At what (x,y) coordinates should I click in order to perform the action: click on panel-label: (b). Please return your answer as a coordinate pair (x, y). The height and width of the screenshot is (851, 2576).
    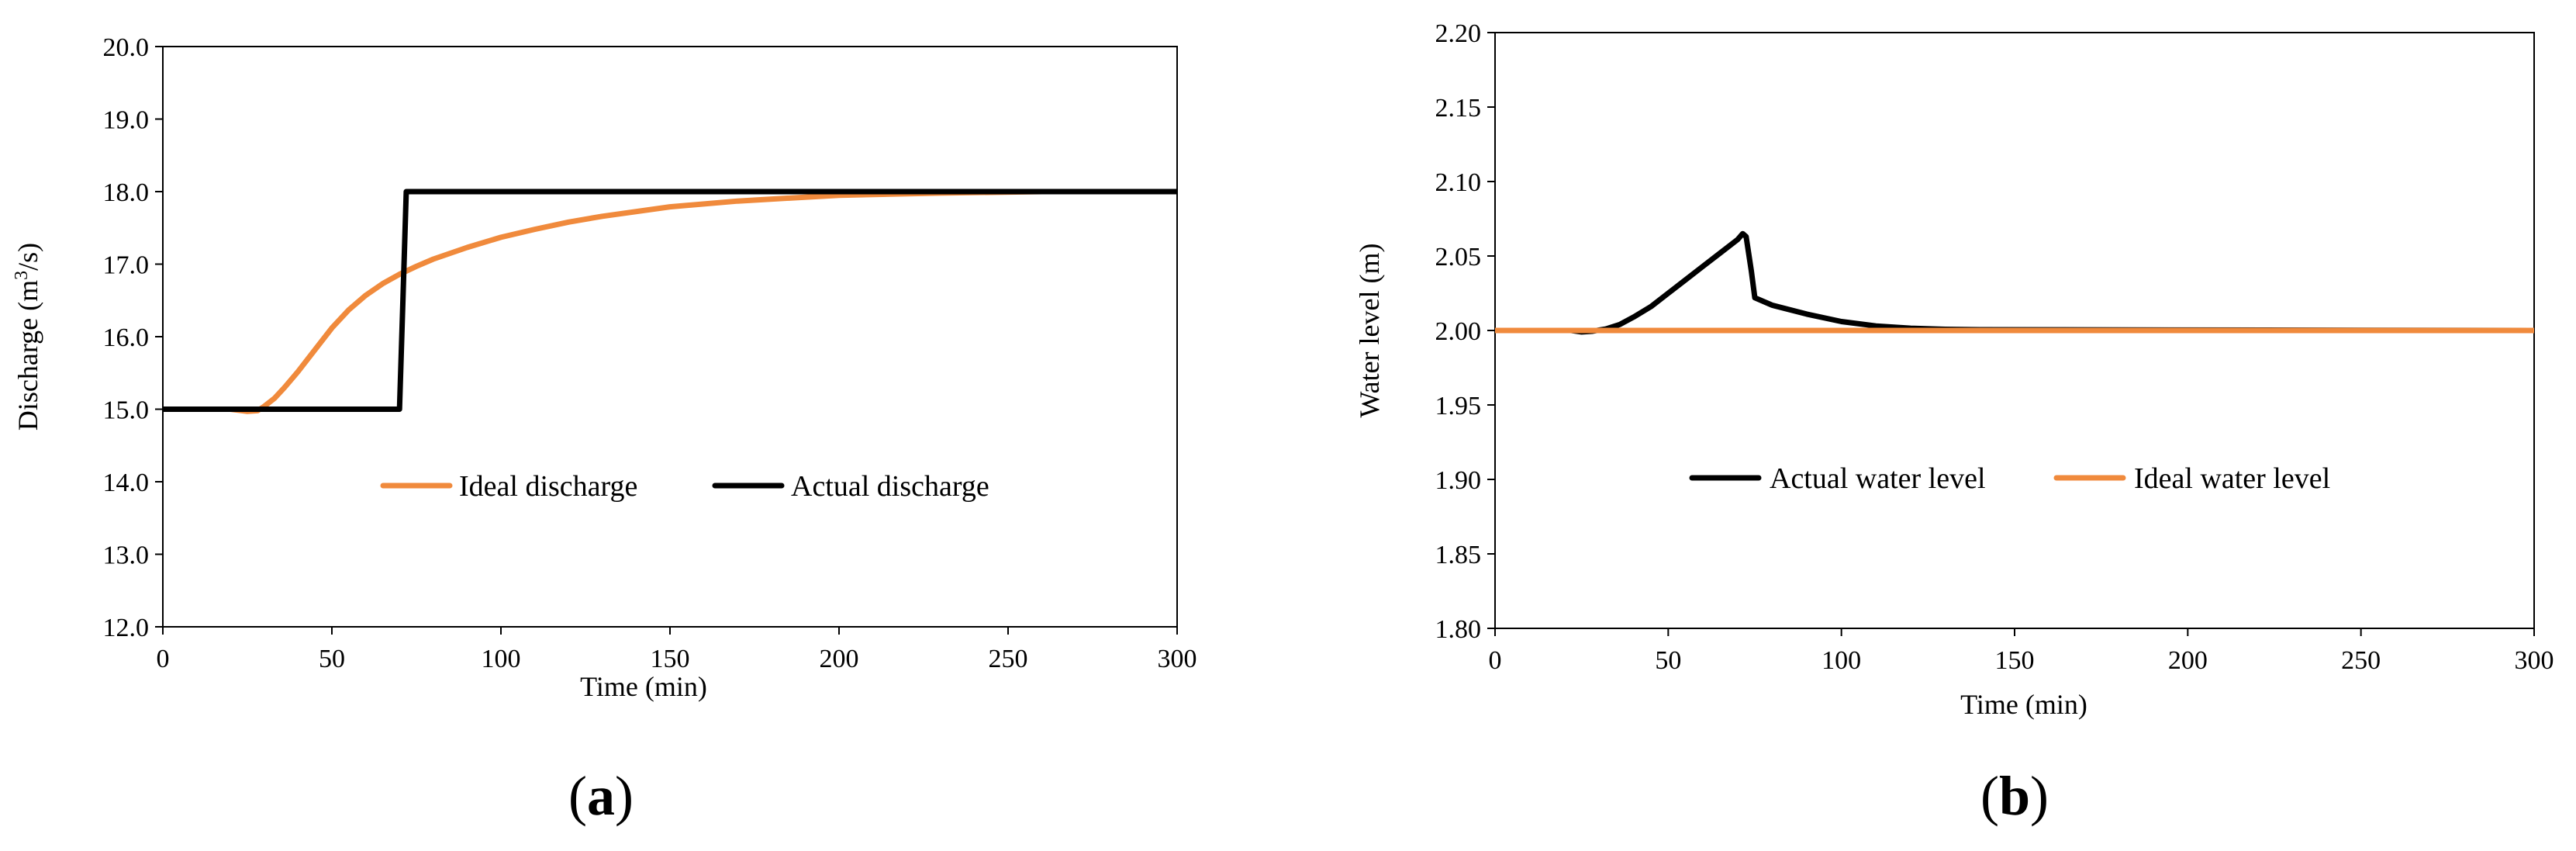
    Looking at the image, I should click on (2014, 796).